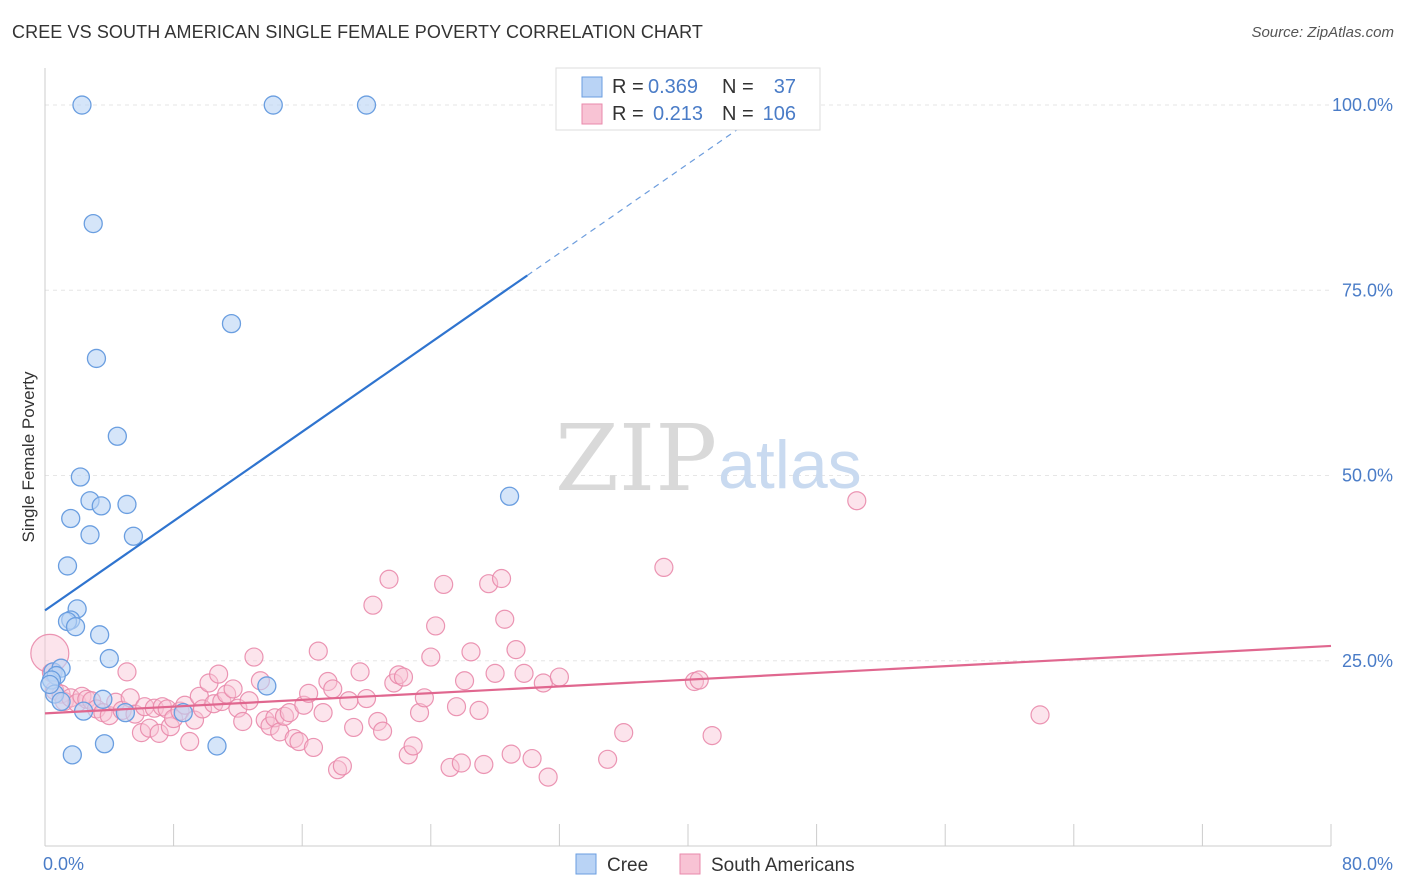 This screenshot has height=892, width=1406. What do you see at coordinates (586, 864) in the screenshot?
I see `legend-bottom-swatch-cree` at bounding box center [586, 864].